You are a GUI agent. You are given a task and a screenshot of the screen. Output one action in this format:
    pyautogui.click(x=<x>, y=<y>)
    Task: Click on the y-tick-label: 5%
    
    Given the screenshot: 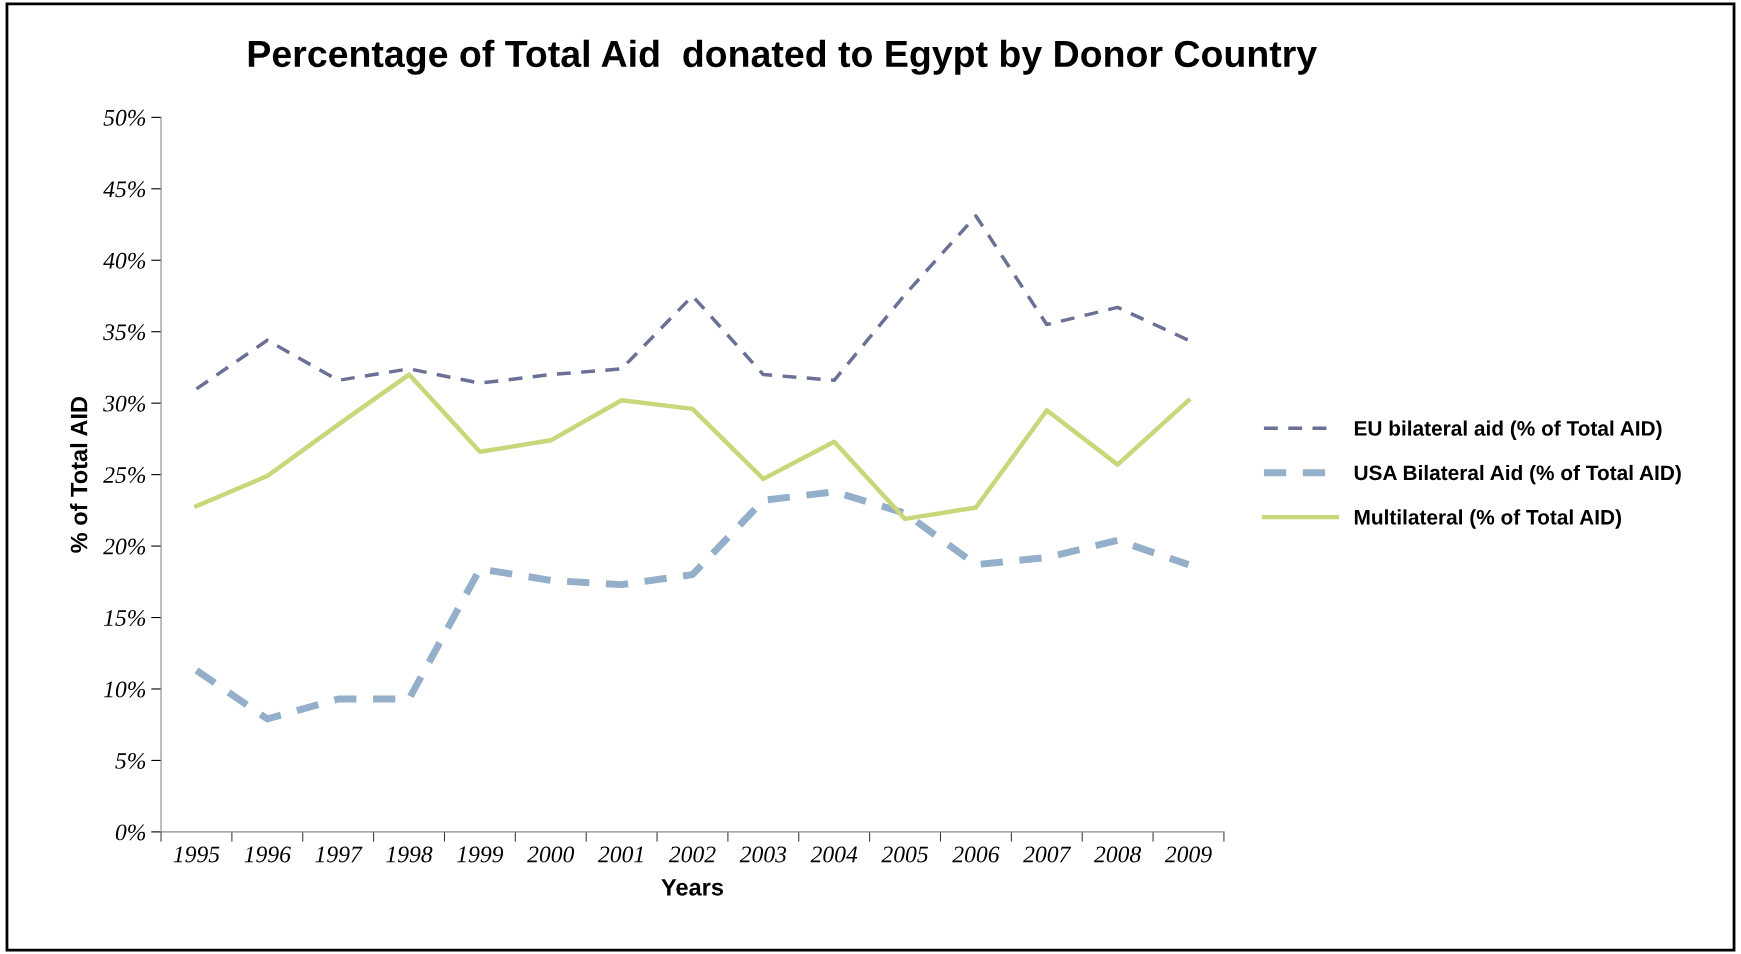 What is the action you would take?
    pyautogui.click(x=130, y=760)
    